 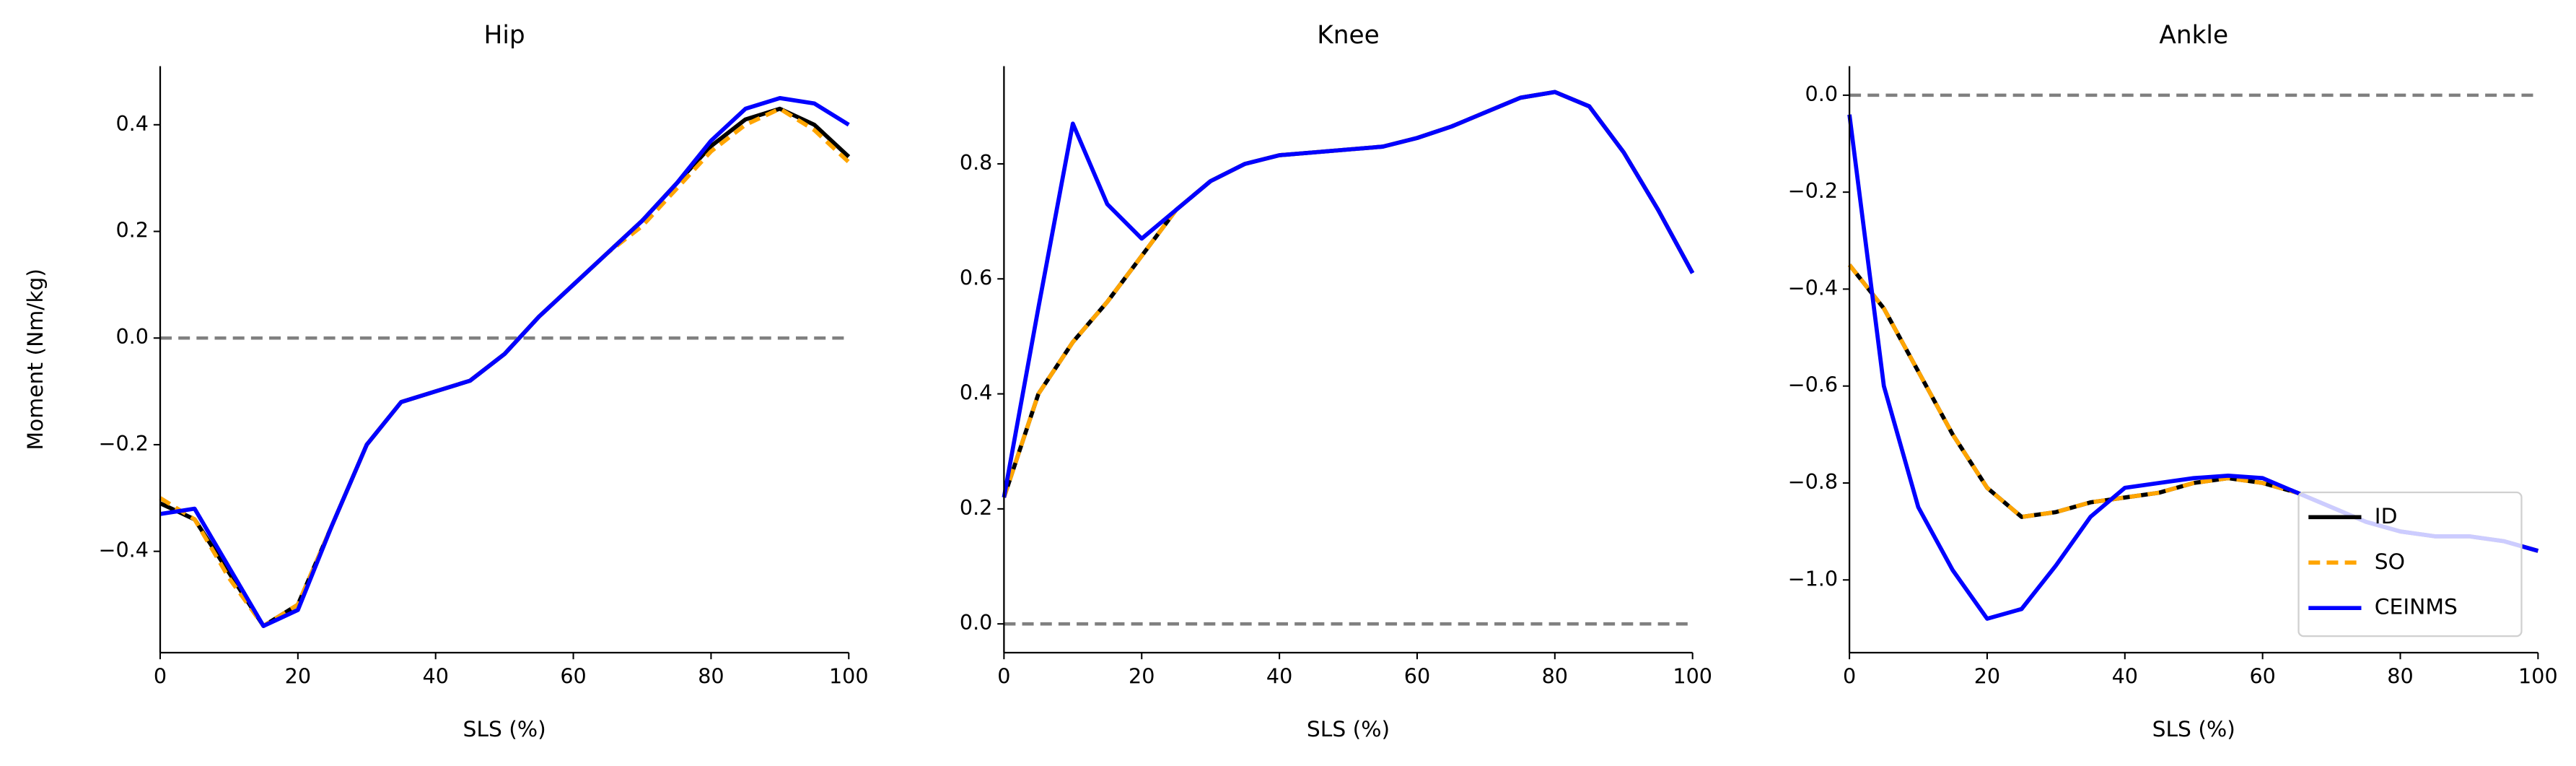 I want to click on y-tick-label: −1.0, so click(x=1813, y=578).